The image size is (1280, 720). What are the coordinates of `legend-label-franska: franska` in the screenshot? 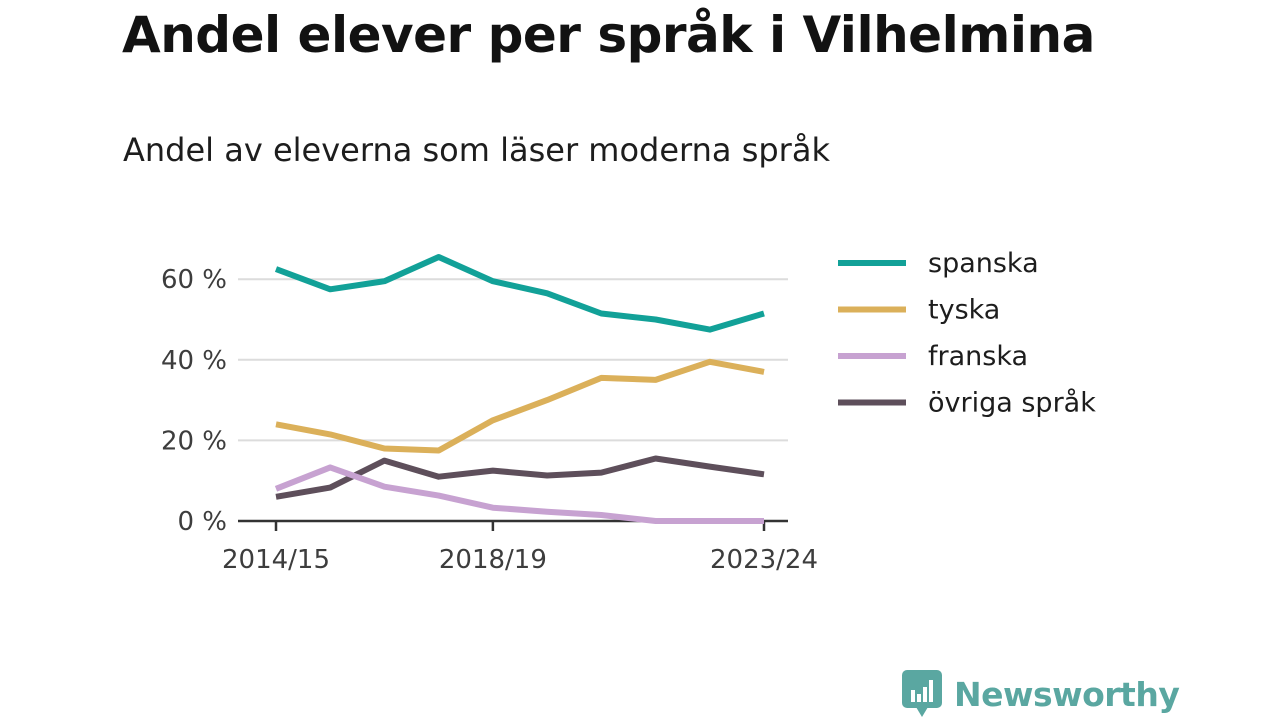 It's located at (978, 356).